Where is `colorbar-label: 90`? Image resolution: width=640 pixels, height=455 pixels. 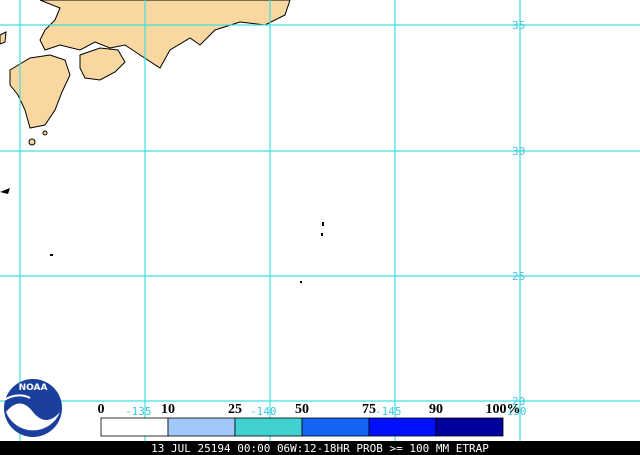 colorbar-label: 90 is located at coordinates (436, 409).